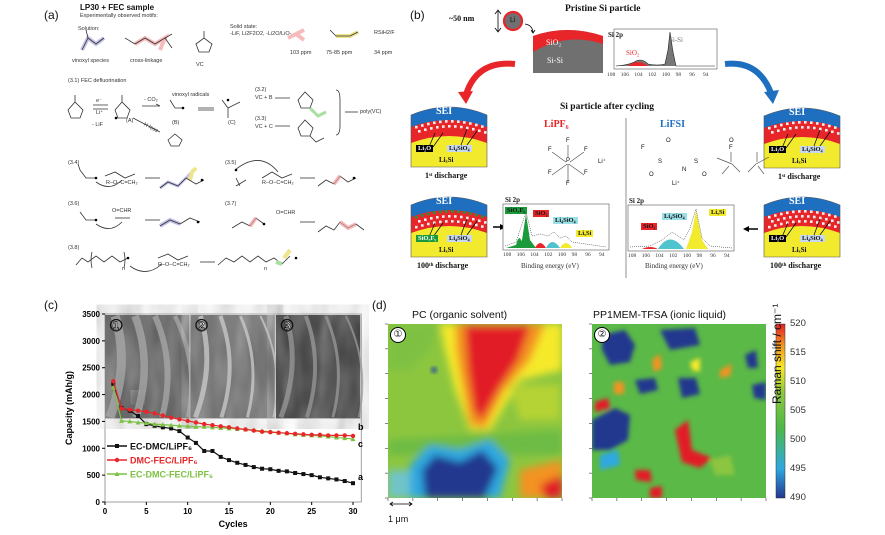 Image resolution: width=885 pixels, height=535 pixels. Describe the element at coordinates (812, 149) in the screenshot. I see `sei-li4sio4-tag: Li₄SiO₄` at that location.